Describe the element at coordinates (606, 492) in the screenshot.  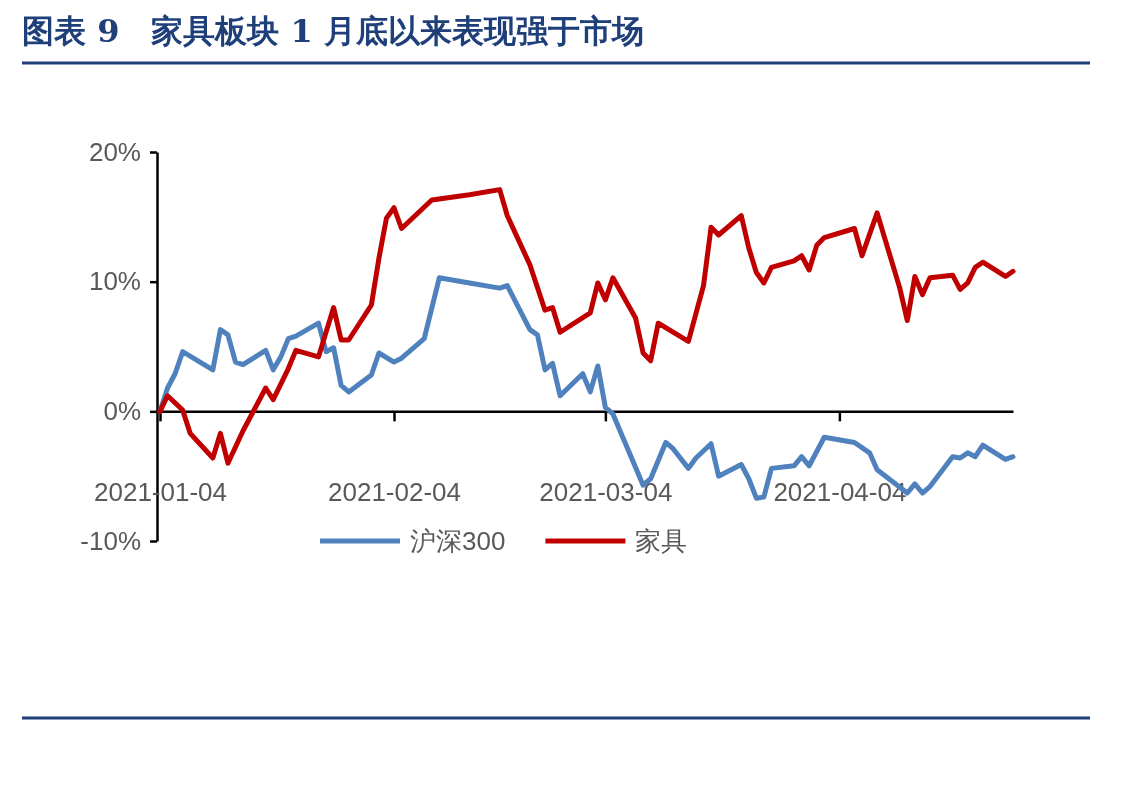
I see `x-tick-label: 2021-03-04` at that location.